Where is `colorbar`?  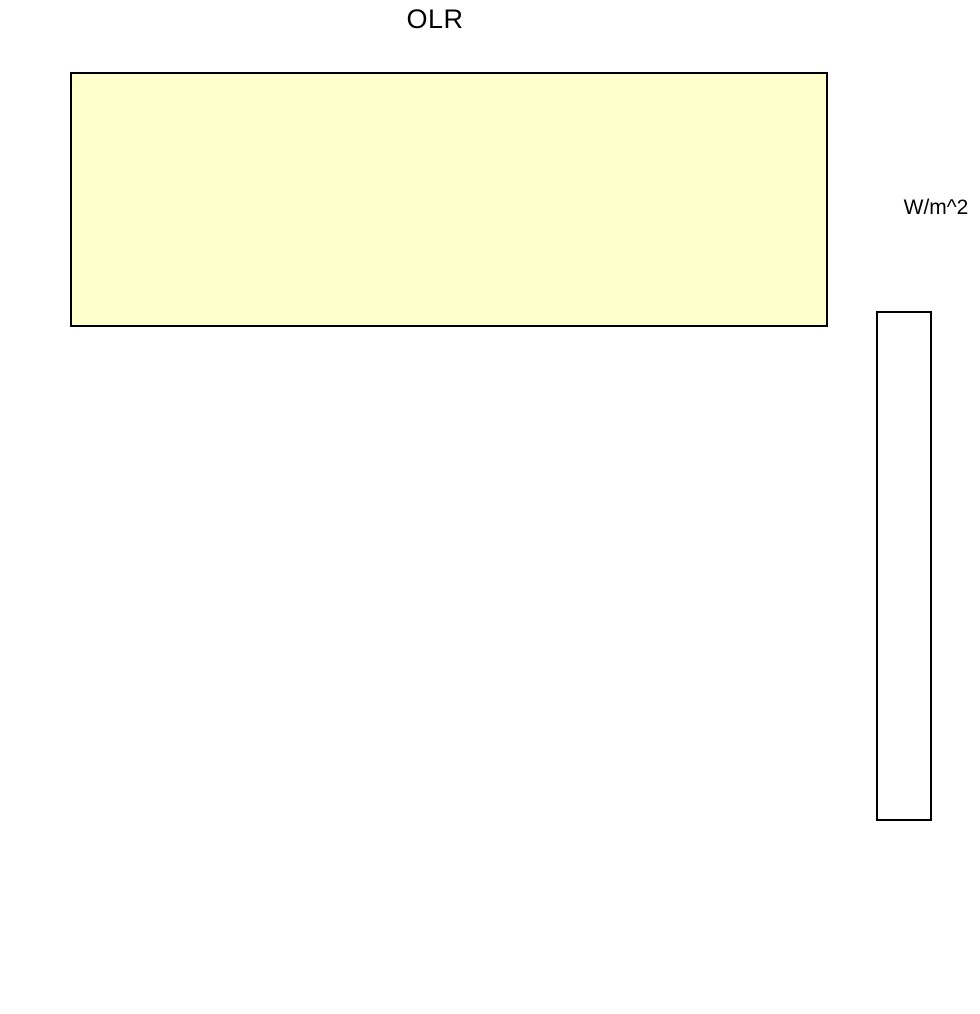
colorbar is located at coordinates (904, 566).